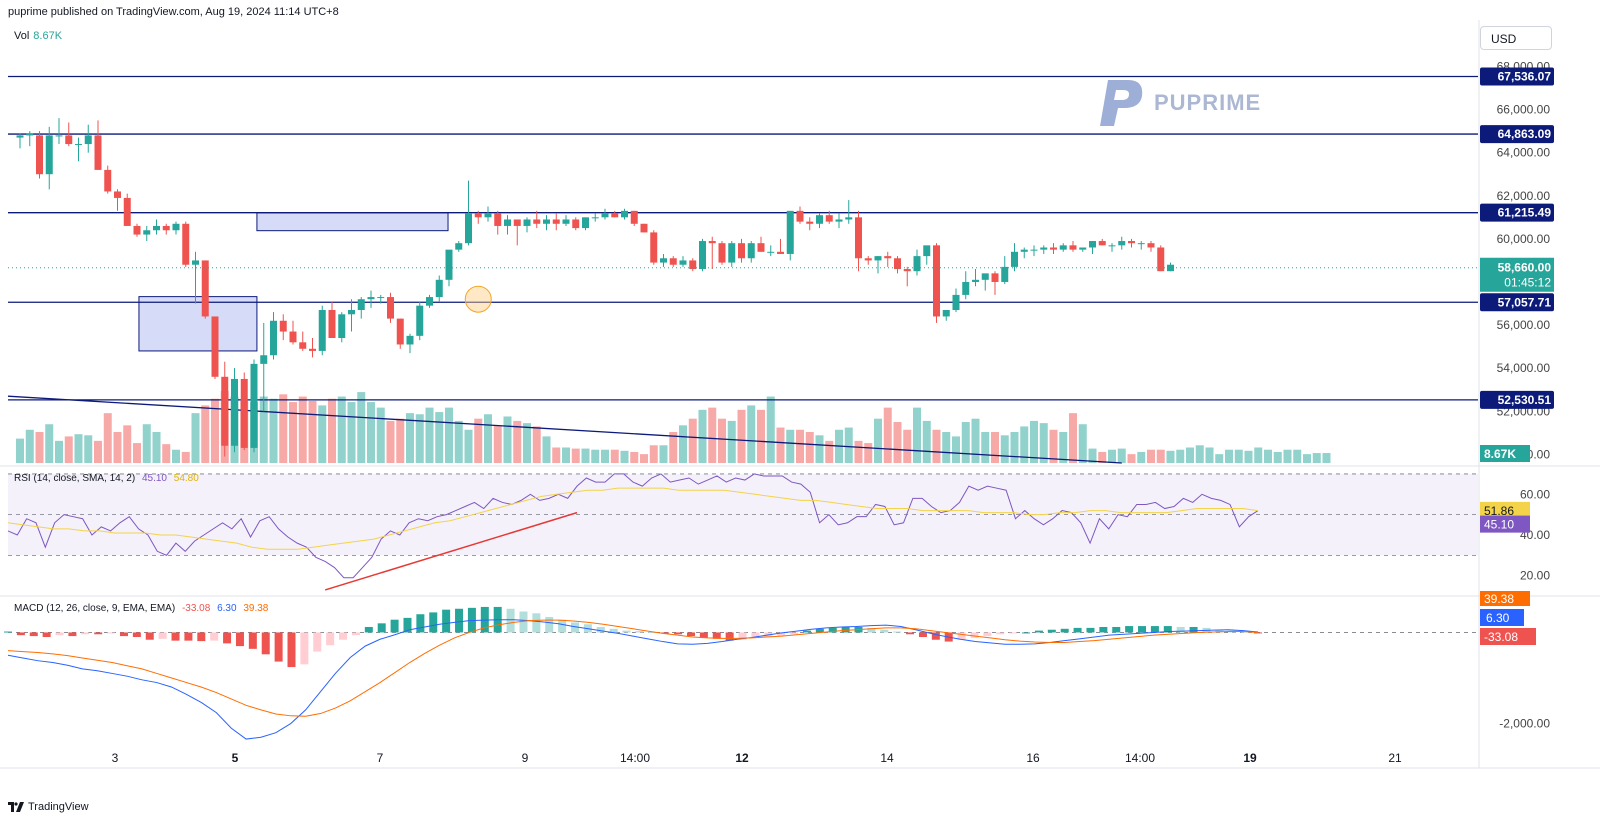 The width and height of the screenshot is (1600, 819). I want to click on time-tick-label: 16, so click(1033, 758).